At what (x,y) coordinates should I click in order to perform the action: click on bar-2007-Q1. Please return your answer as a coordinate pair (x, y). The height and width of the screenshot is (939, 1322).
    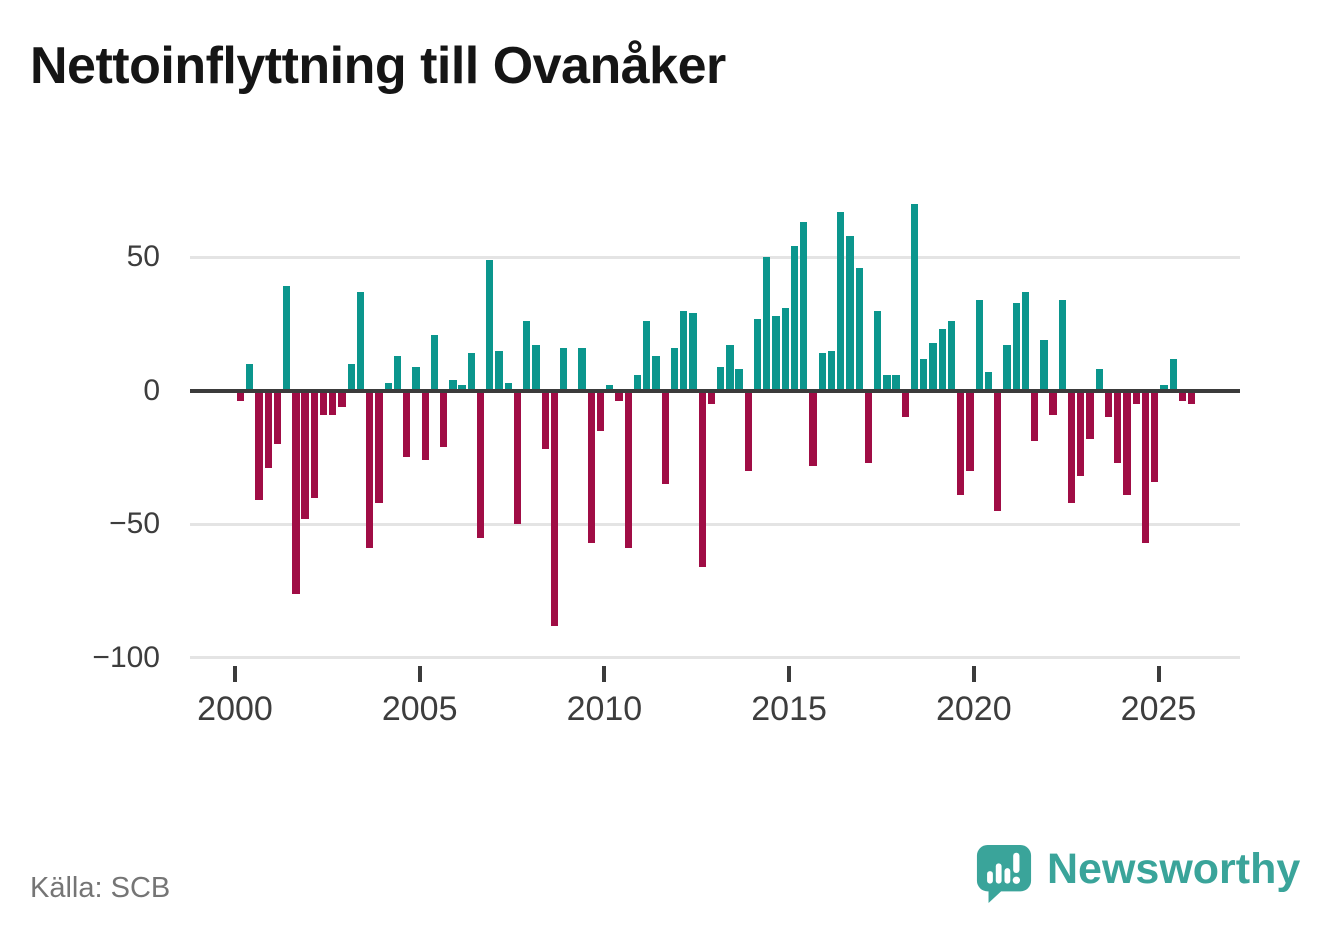
    Looking at the image, I should click on (499, 370).